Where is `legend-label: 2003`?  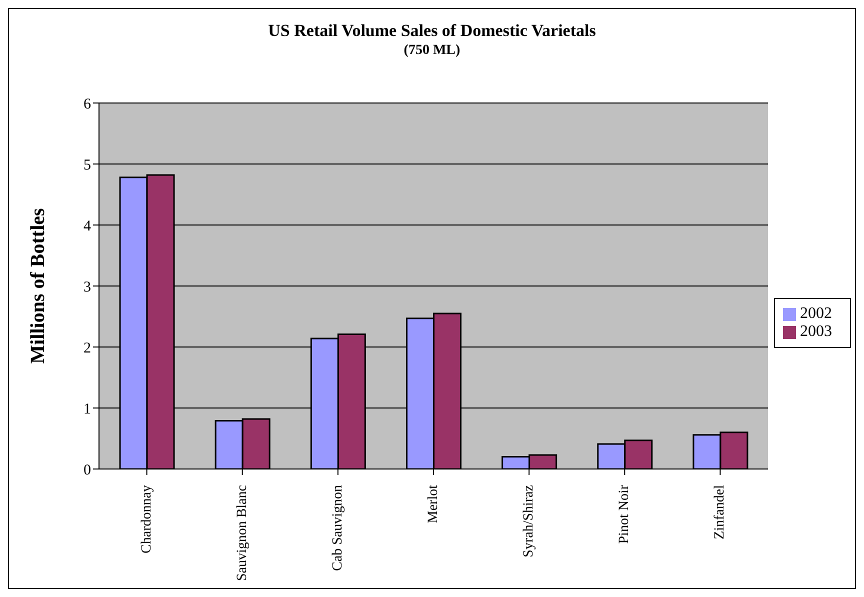 legend-label: 2003 is located at coordinates (816, 331).